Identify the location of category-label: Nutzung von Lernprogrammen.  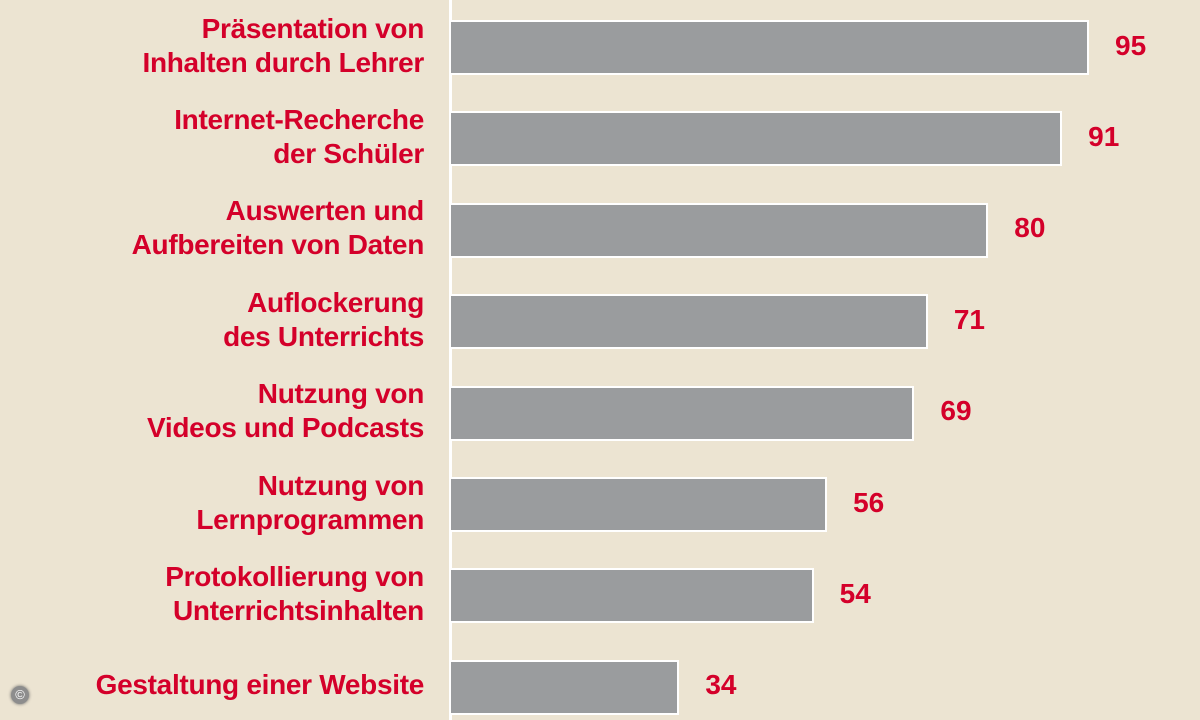
(212, 503).